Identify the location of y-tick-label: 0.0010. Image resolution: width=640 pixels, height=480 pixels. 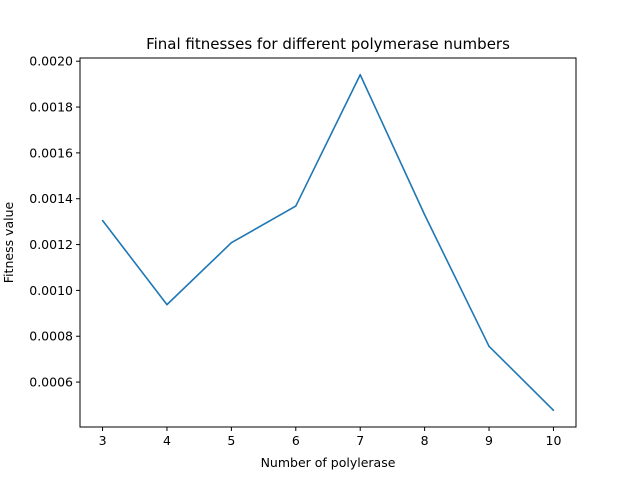
(51, 290).